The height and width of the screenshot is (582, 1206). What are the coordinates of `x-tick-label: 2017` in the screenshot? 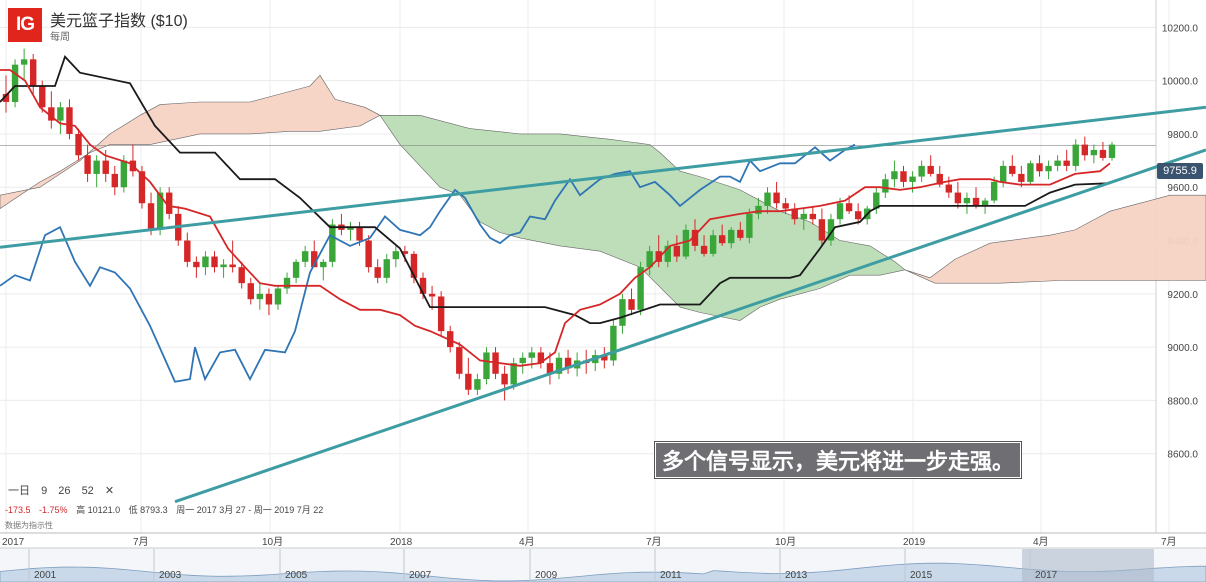 It's located at (13, 542).